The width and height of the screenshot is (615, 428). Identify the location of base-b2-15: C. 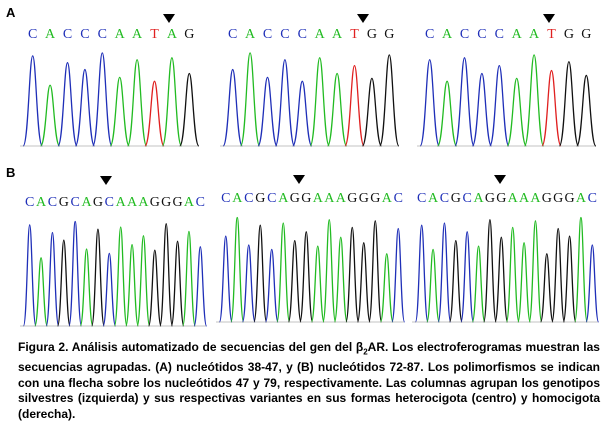
(398, 198).